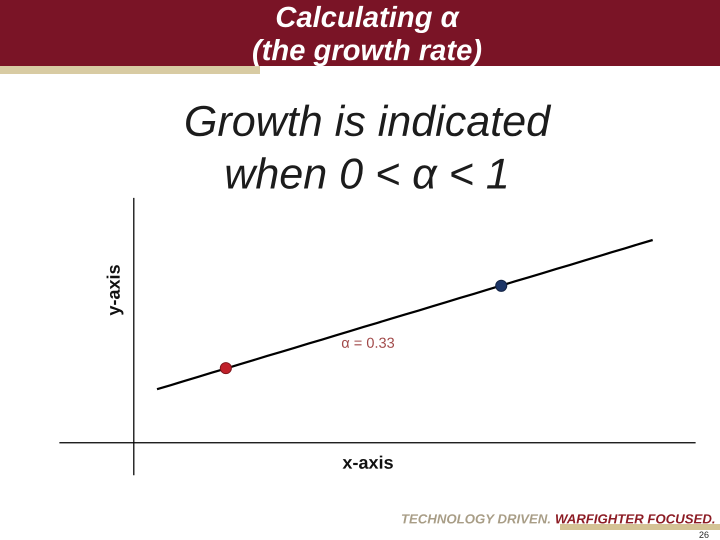 Image resolution: width=720 pixels, height=540 pixels. What do you see at coordinates (369, 146) in the screenshot?
I see `chart-subtitle: Growth is indicated when 0 < α < 1` at bounding box center [369, 146].